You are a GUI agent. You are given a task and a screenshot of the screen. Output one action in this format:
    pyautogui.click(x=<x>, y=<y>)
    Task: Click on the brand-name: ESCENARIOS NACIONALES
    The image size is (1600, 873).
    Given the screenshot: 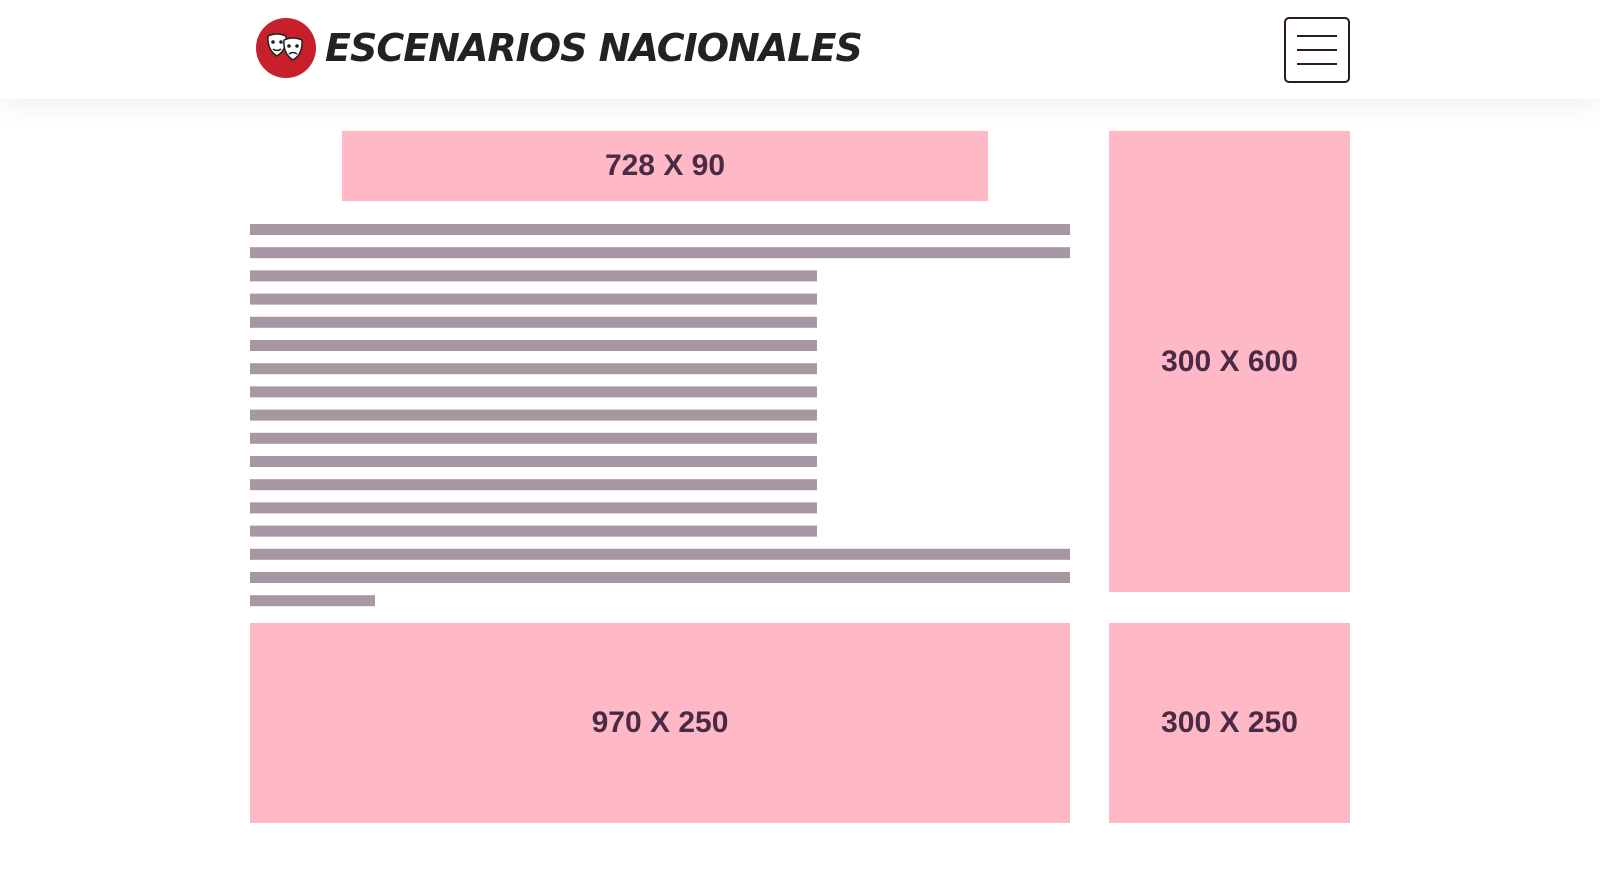 What is the action you would take?
    pyautogui.click(x=594, y=48)
    